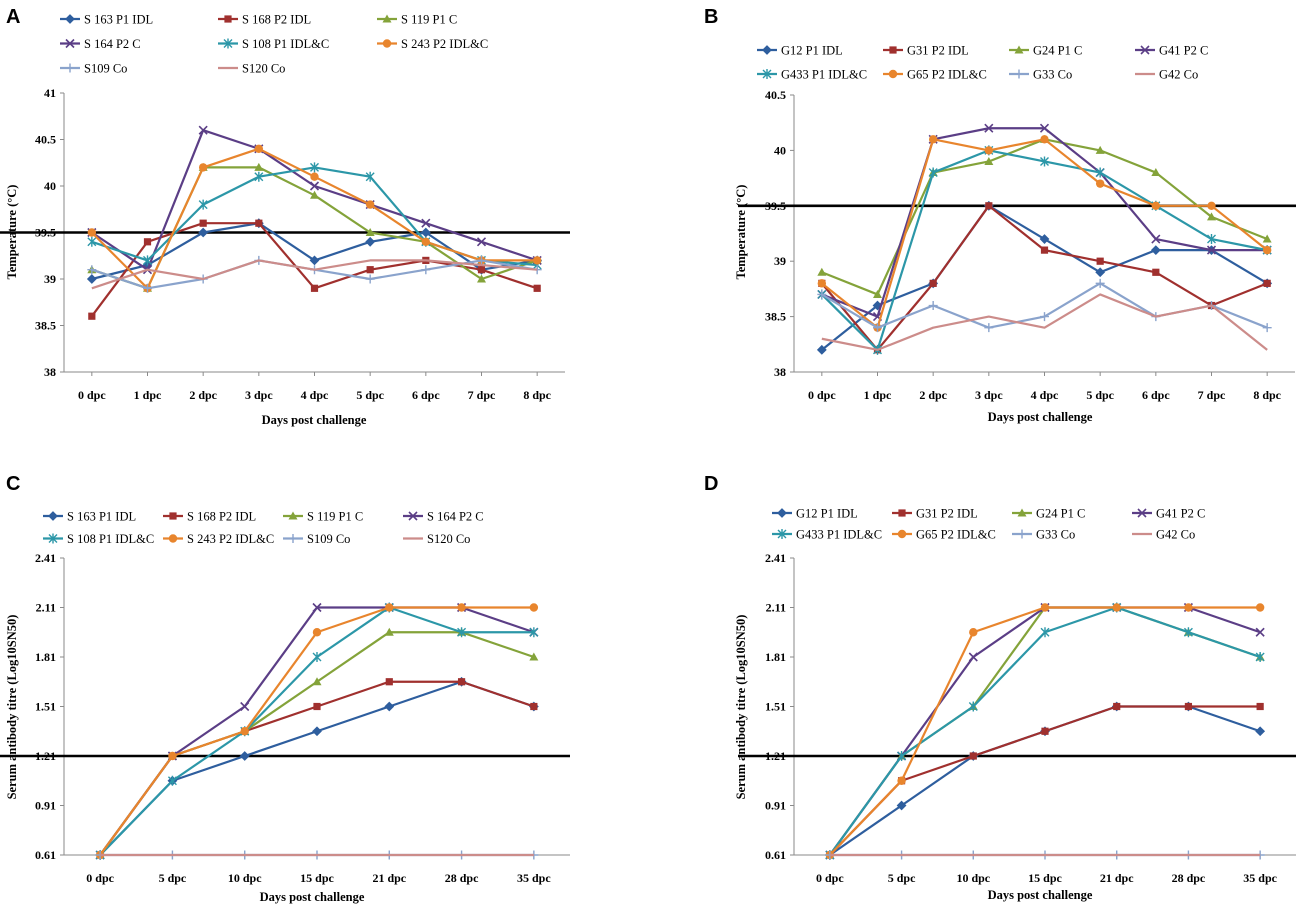  I want to click on legend-label: G12 P1 IDL, so click(812, 51).